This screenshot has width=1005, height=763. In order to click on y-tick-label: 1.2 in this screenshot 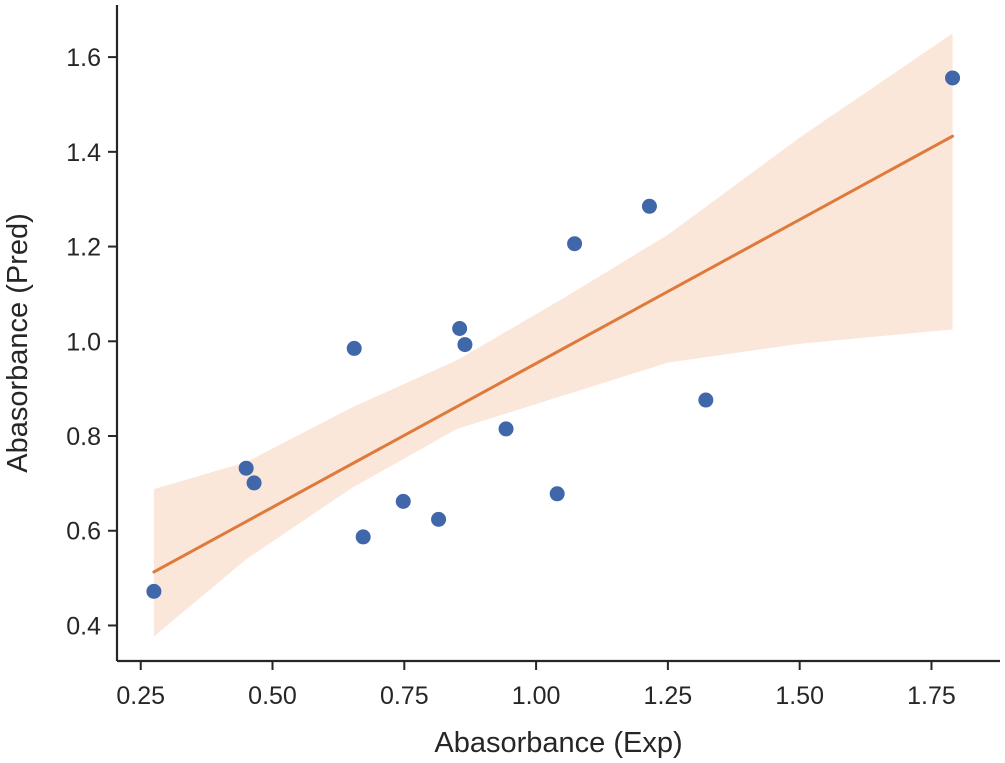, I will do `click(83, 248)`.